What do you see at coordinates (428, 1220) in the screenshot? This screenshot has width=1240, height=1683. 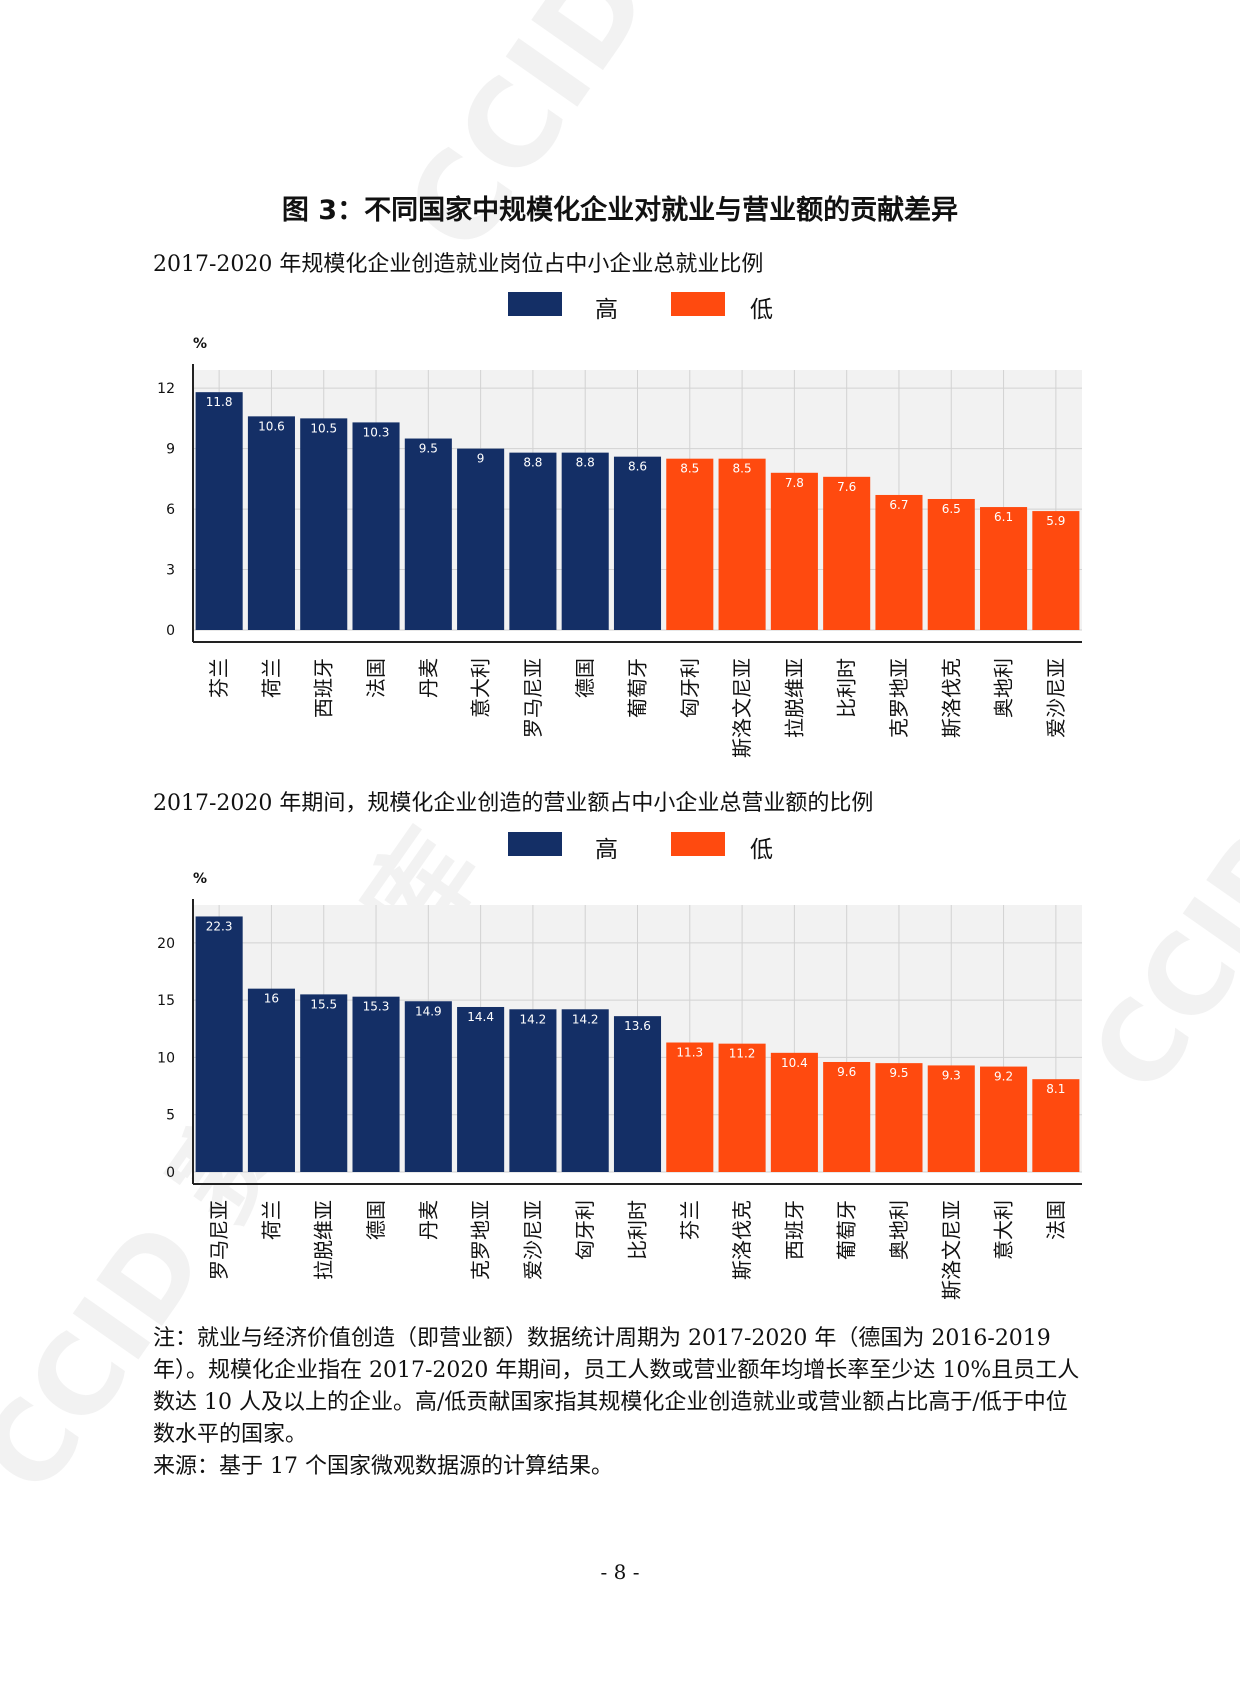 I see `x-category-label: 丹麦` at bounding box center [428, 1220].